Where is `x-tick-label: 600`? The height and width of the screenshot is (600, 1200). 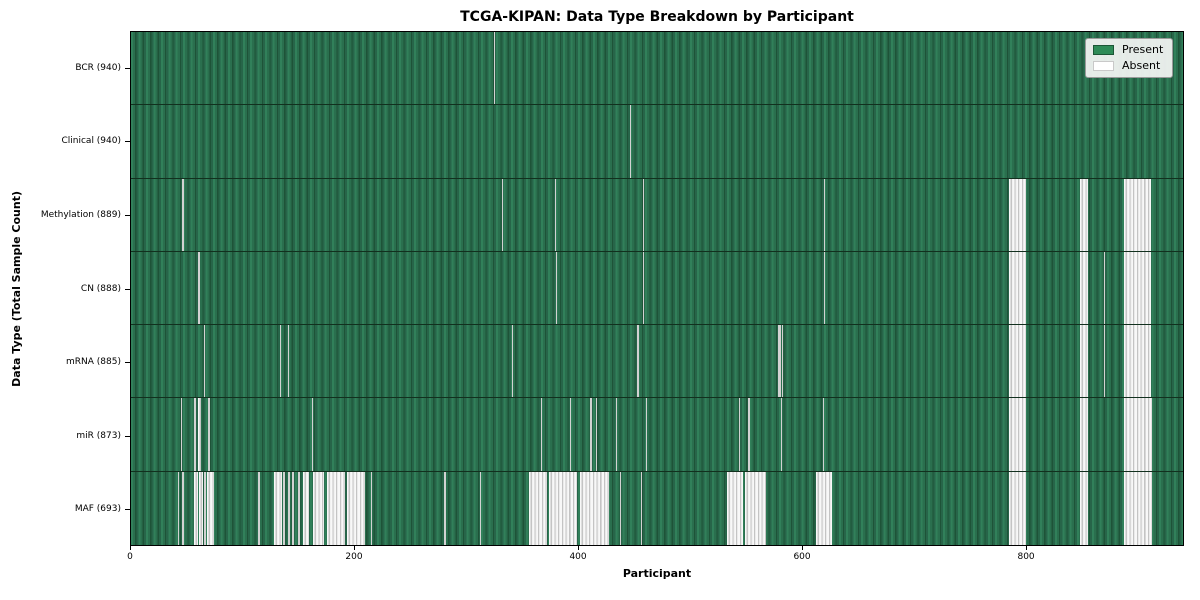
x-tick-label: 600 is located at coordinates (802, 557).